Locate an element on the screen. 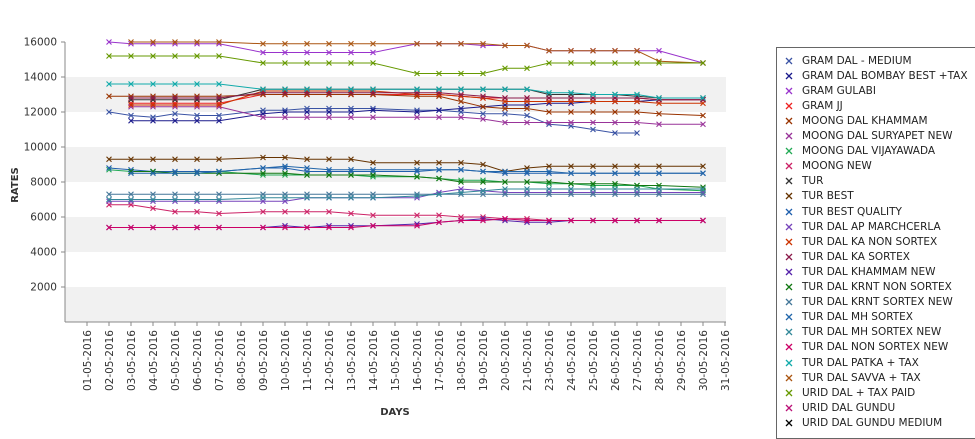  legend-item: URID DAL GUNDU is located at coordinates (839, 407).